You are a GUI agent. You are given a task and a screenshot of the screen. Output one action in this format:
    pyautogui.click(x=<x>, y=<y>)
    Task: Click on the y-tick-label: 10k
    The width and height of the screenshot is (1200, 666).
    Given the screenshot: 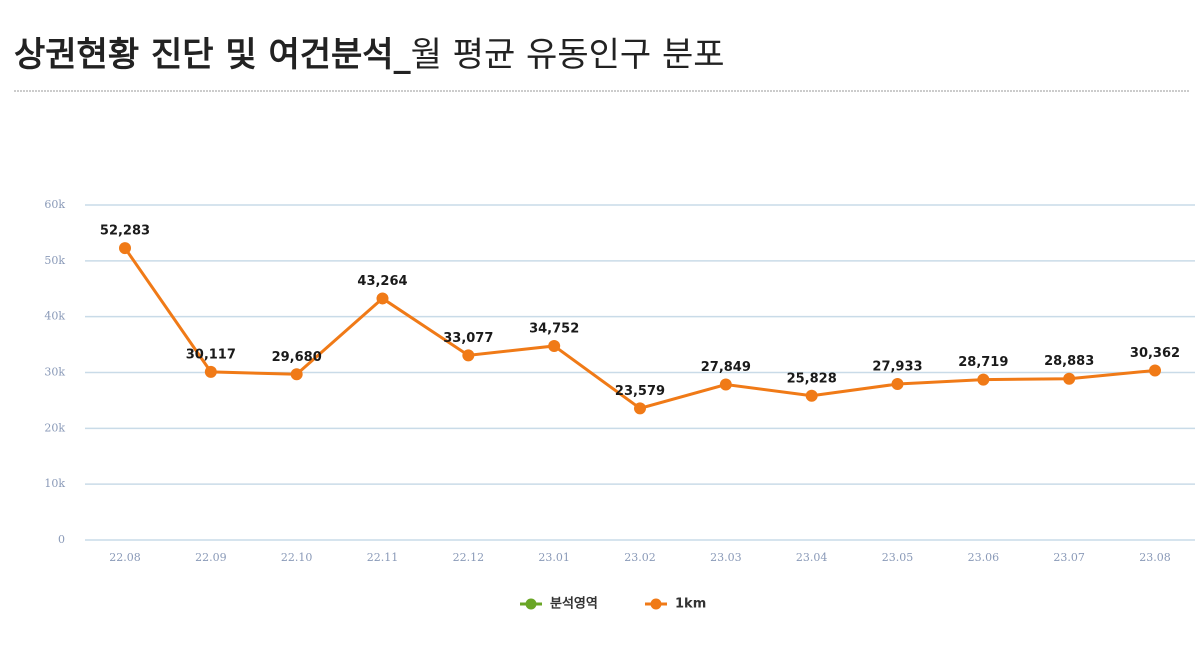 What is the action you would take?
    pyautogui.click(x=54, y=483)
    